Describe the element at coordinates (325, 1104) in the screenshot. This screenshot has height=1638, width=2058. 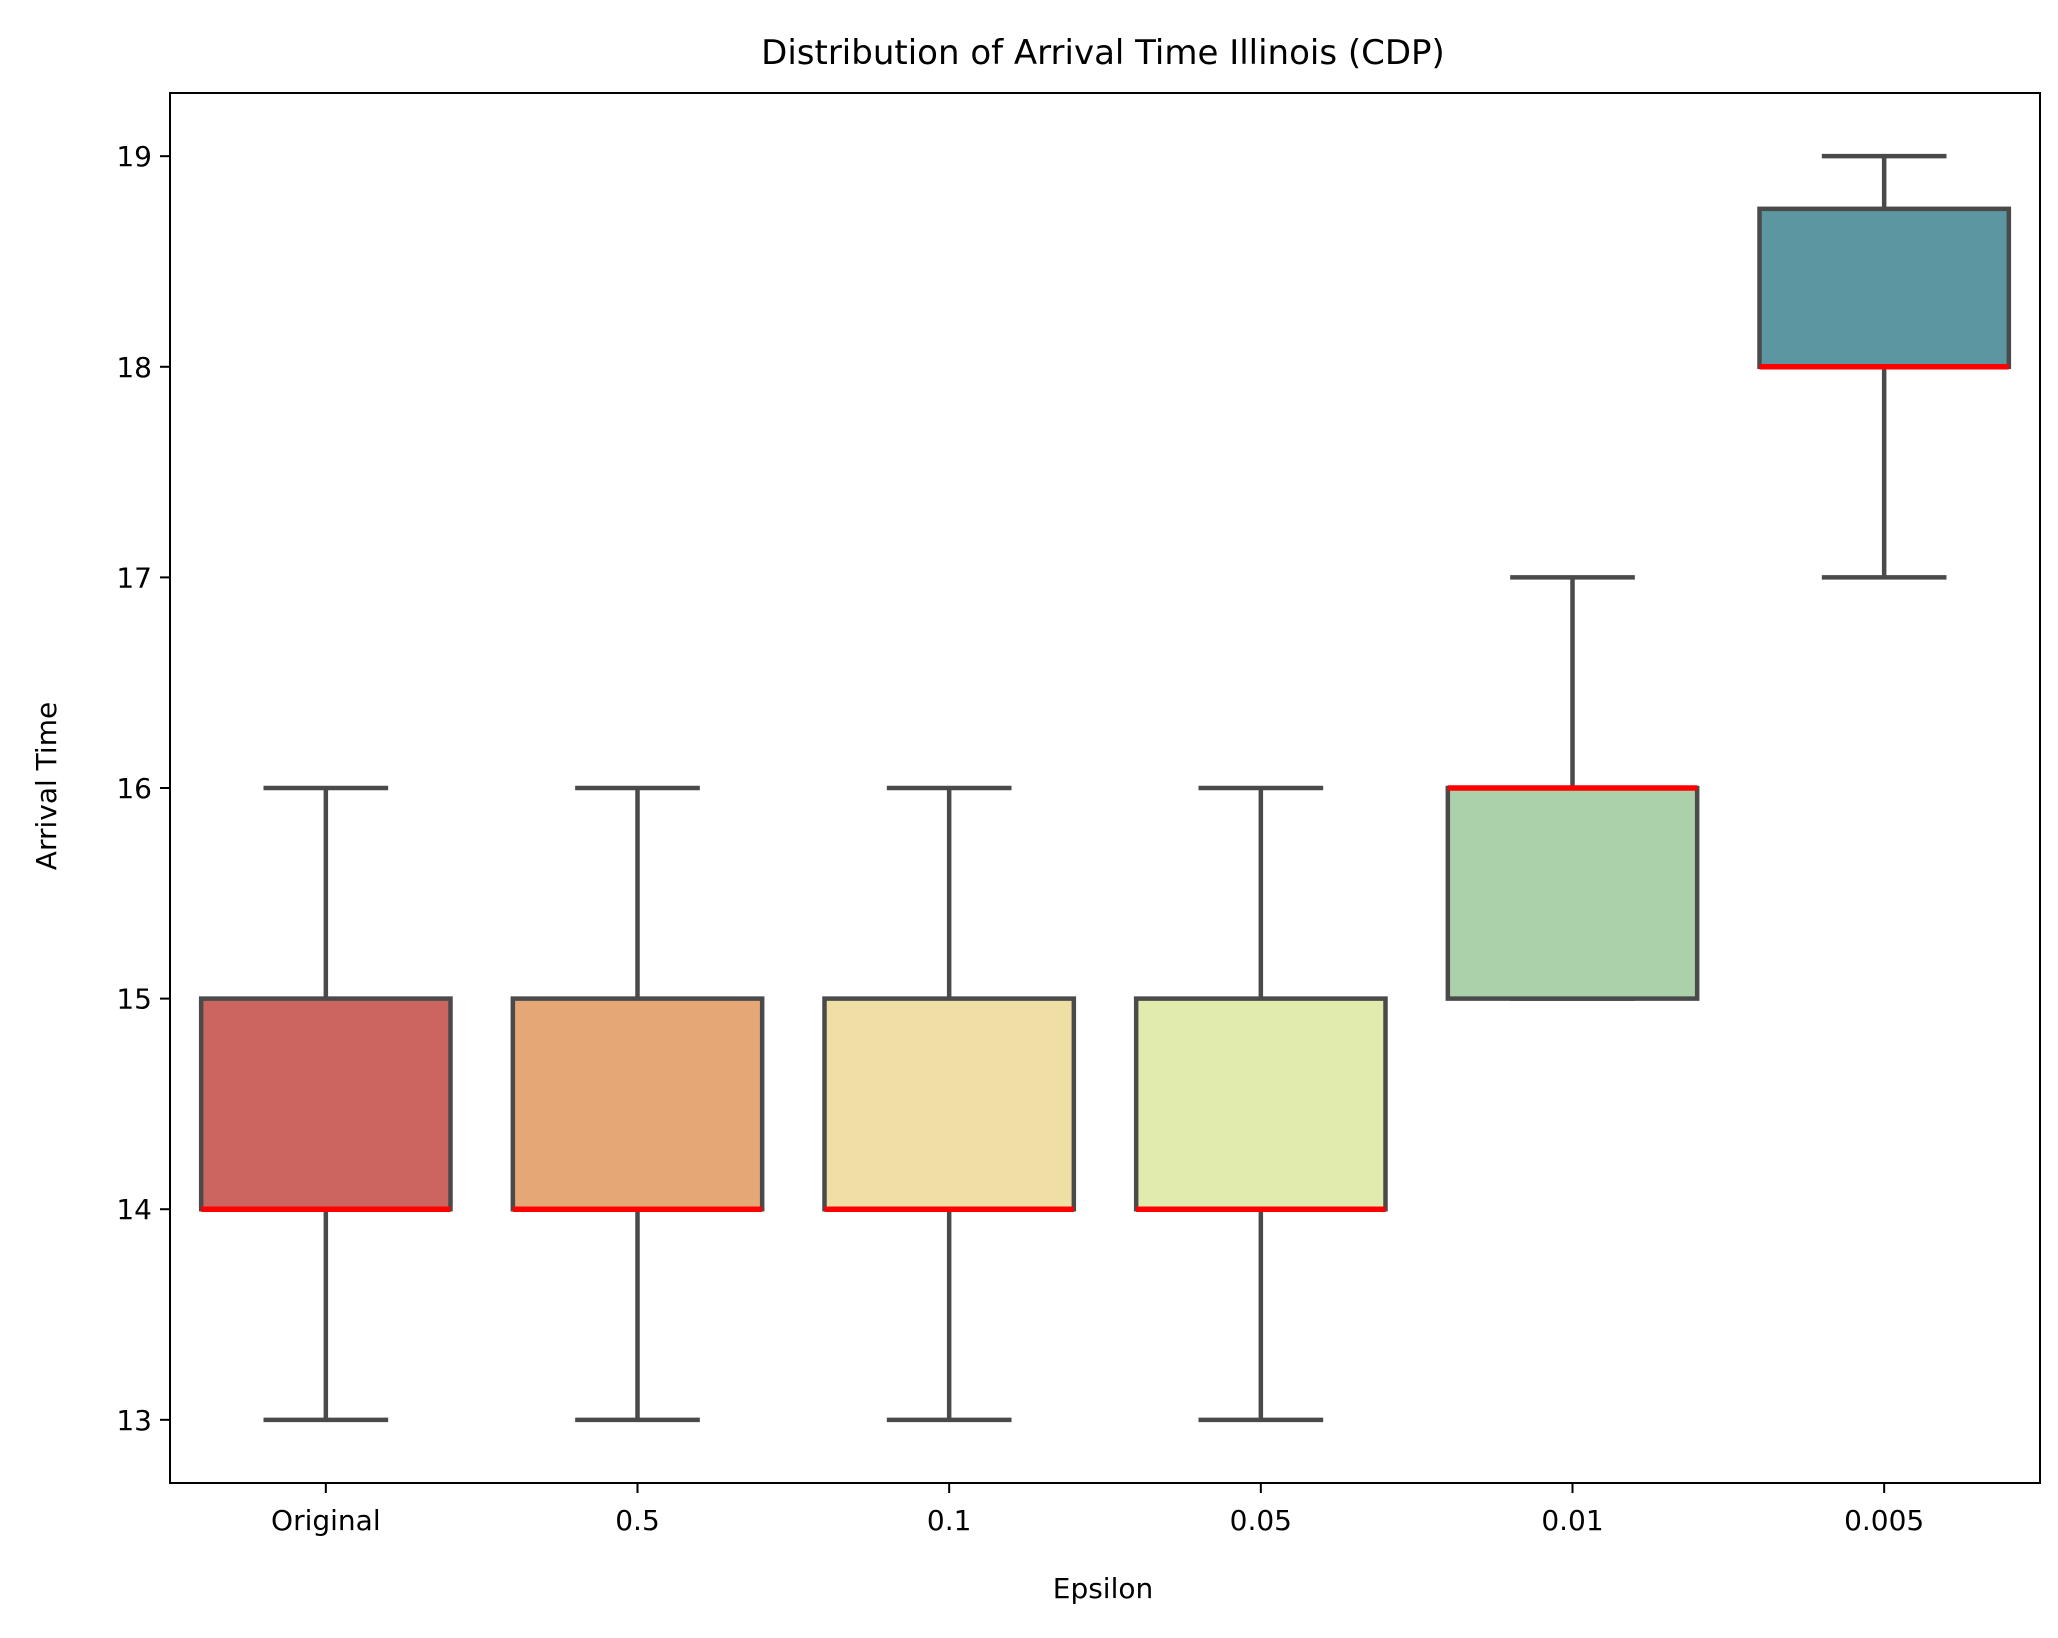
I see `box-Original` at that location.